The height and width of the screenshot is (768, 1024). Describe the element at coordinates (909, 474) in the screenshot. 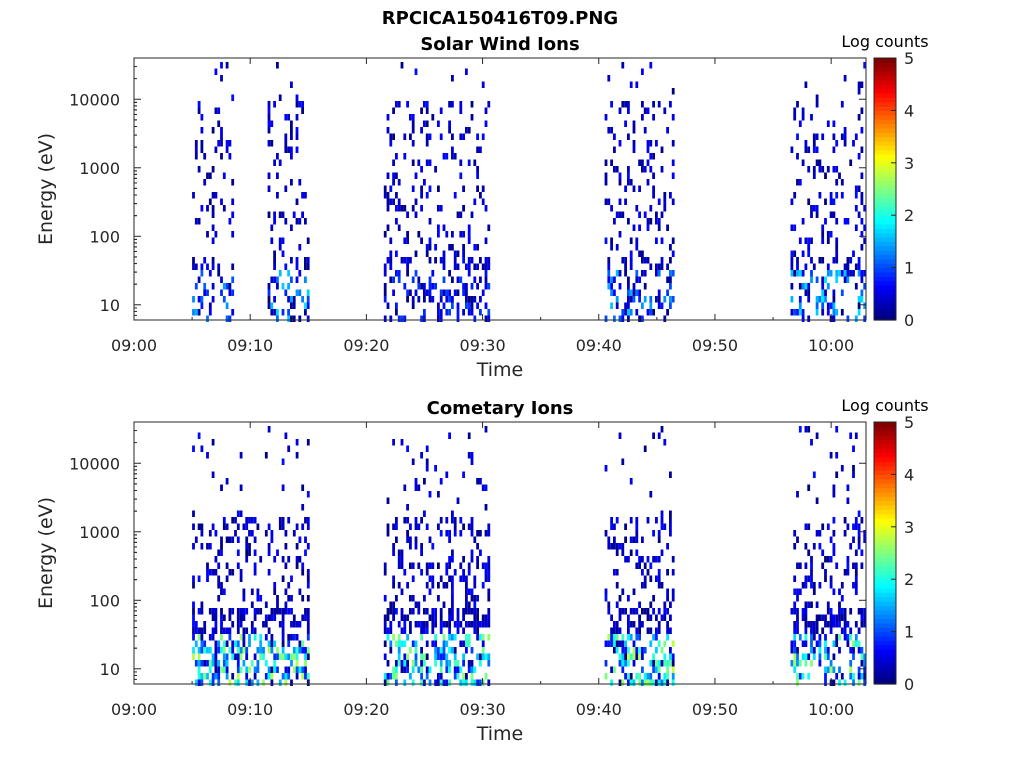

I see `colorbar-tick-label: 4` at that location.